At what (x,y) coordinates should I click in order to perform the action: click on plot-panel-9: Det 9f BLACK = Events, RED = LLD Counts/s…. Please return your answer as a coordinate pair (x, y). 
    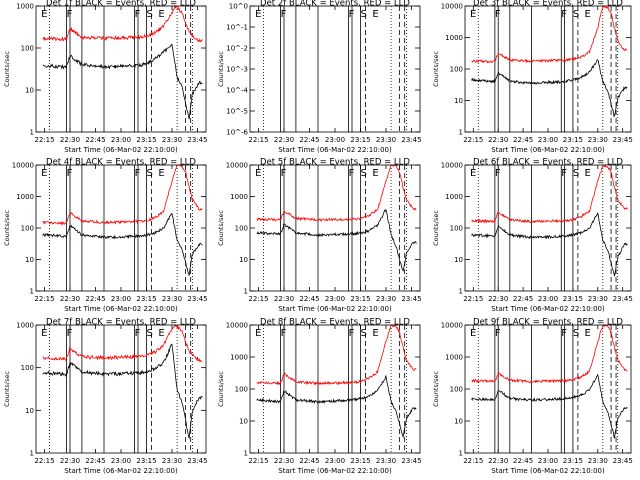
    Looking at the image, I should click on (532, 397).